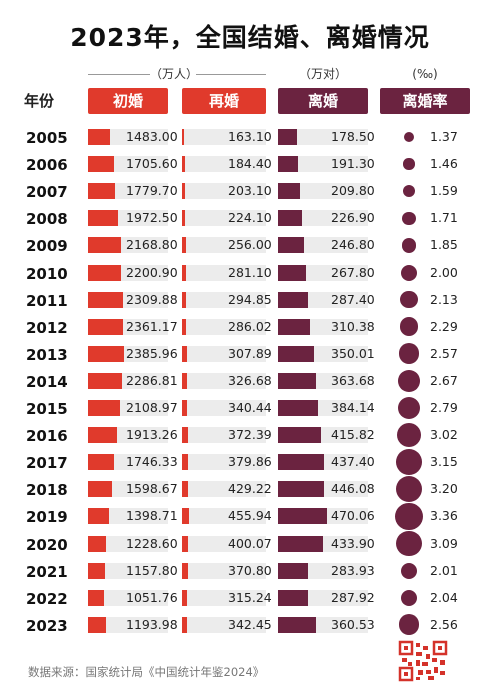 Image resolution: width=500 pixels, height=686 pixels. What do you see at coordinates (353, 299) in the screenshot?
I see `divorce-value: 287.40` at bounding box center [353, 299].